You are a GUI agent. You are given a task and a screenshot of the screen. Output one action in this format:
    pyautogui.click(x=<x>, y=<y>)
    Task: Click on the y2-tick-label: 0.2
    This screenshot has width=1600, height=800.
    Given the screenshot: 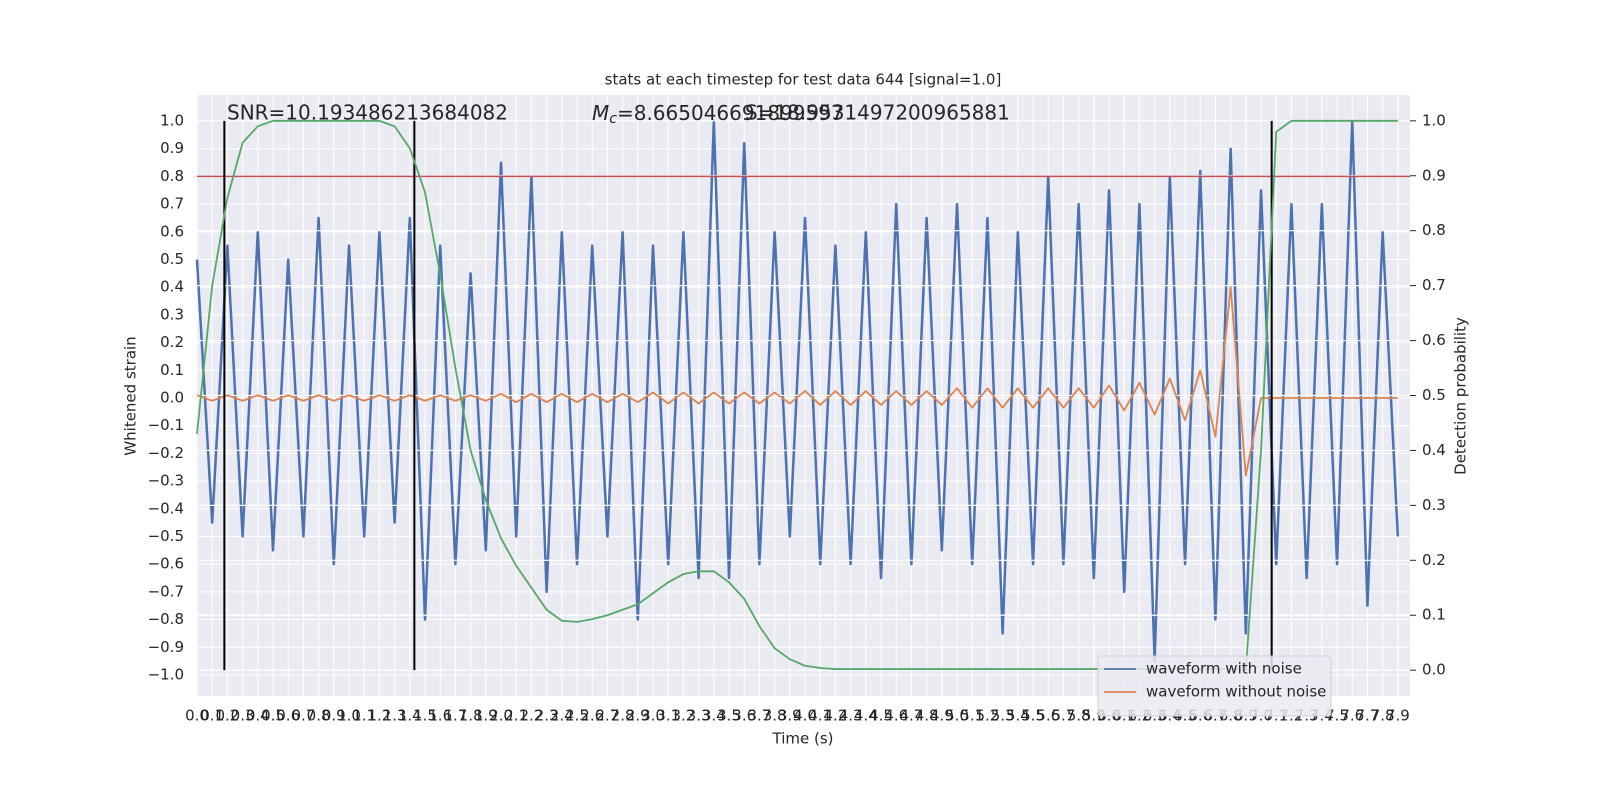 What is the action you would take?
    pyautogui.click(x=1434, y=560)
    